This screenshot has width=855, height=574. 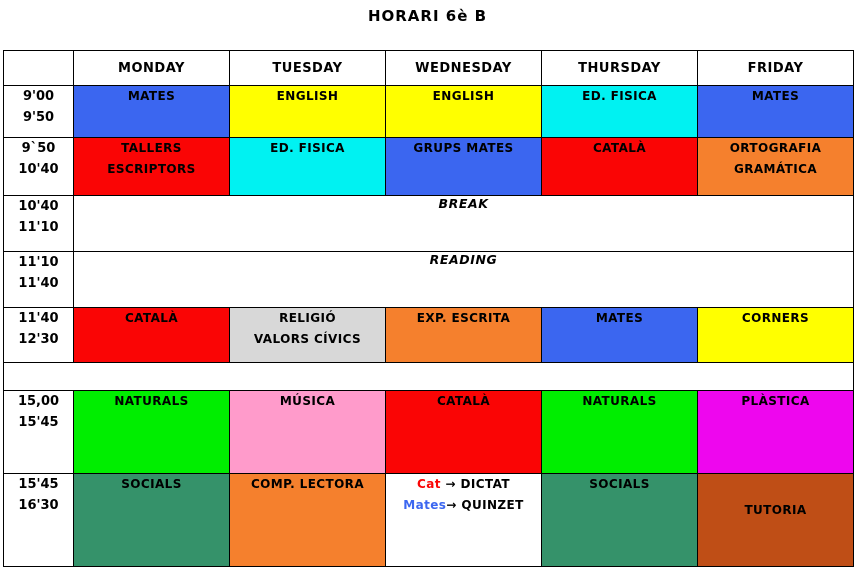 What do you see at coordinates (38, 148) in the screenshot?
I see `time-line: 9`50` at bounding box center [38, 148].